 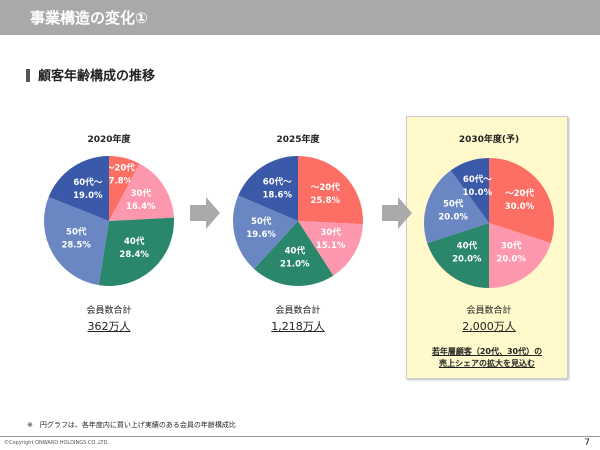 I want to click on total-value: 362万人, so click(x=109, y=326).